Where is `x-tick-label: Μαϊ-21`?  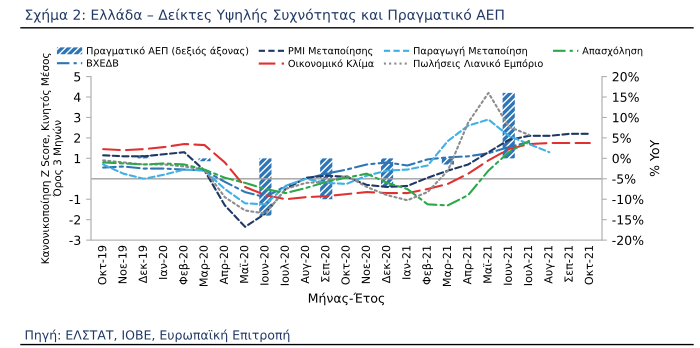
x-tick-label: Μαϊ-21 is located at coordinates (487, 264).